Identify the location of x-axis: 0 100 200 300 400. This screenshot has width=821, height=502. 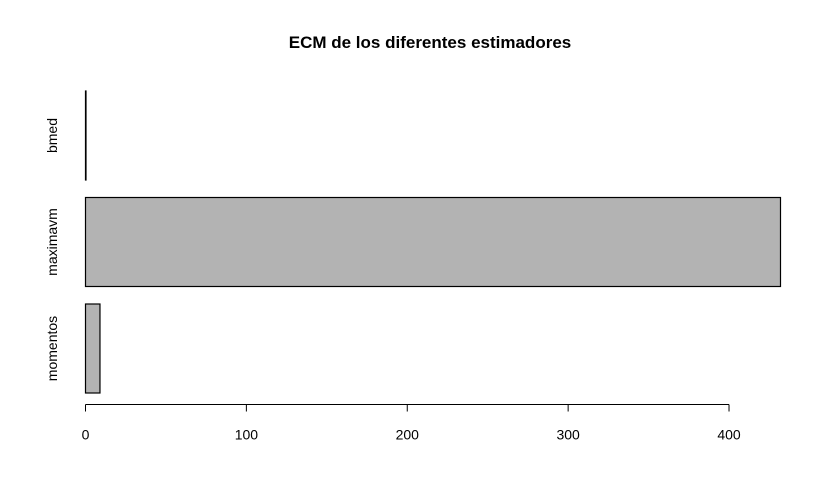
(411, 423).